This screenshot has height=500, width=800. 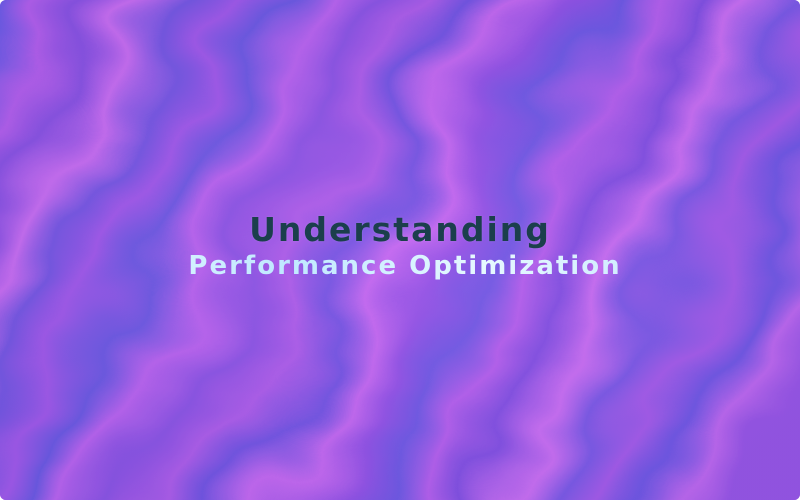 I want to click on title-line-performance-optimization: Performance Optimization, so click(x=405, y=266).